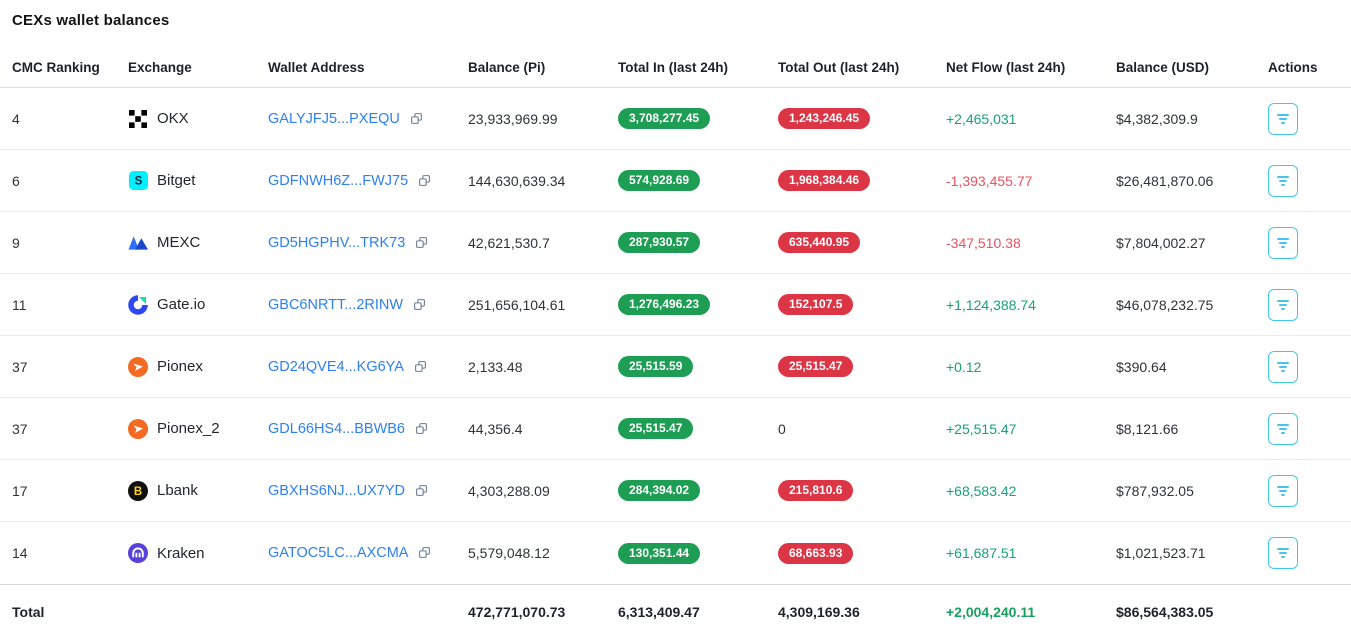 The width and height of the screenshot is (1351, 638). What do you see at coordinates (839, 67) in the screenshot?
I see `column-header-total-out-last-24h: Total Out (last 24h)` at bounding box center [839, 67].